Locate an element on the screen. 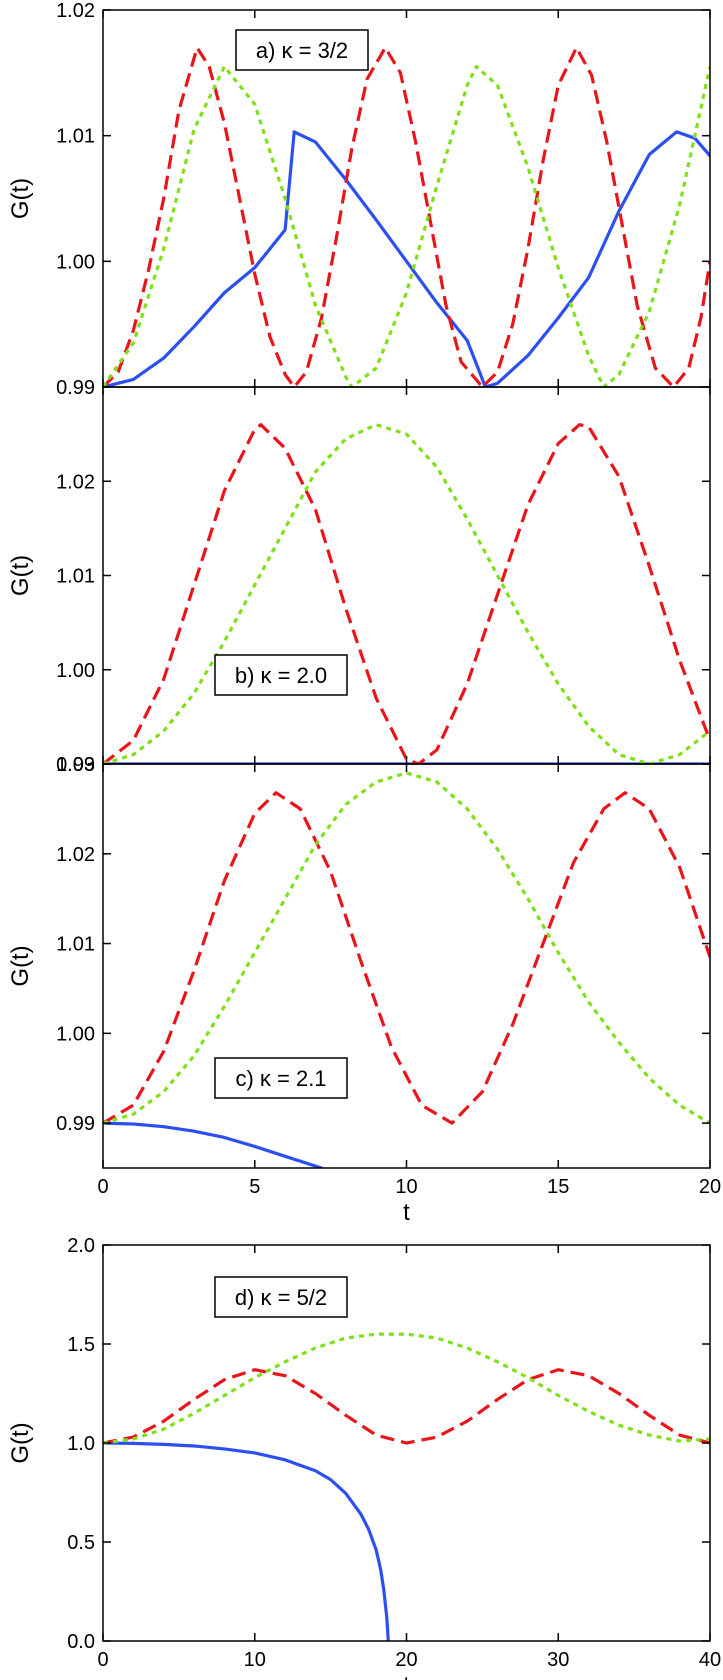 This screenshot has width=723, height=1680. series-green-line is located at coordinates (406, 1388).